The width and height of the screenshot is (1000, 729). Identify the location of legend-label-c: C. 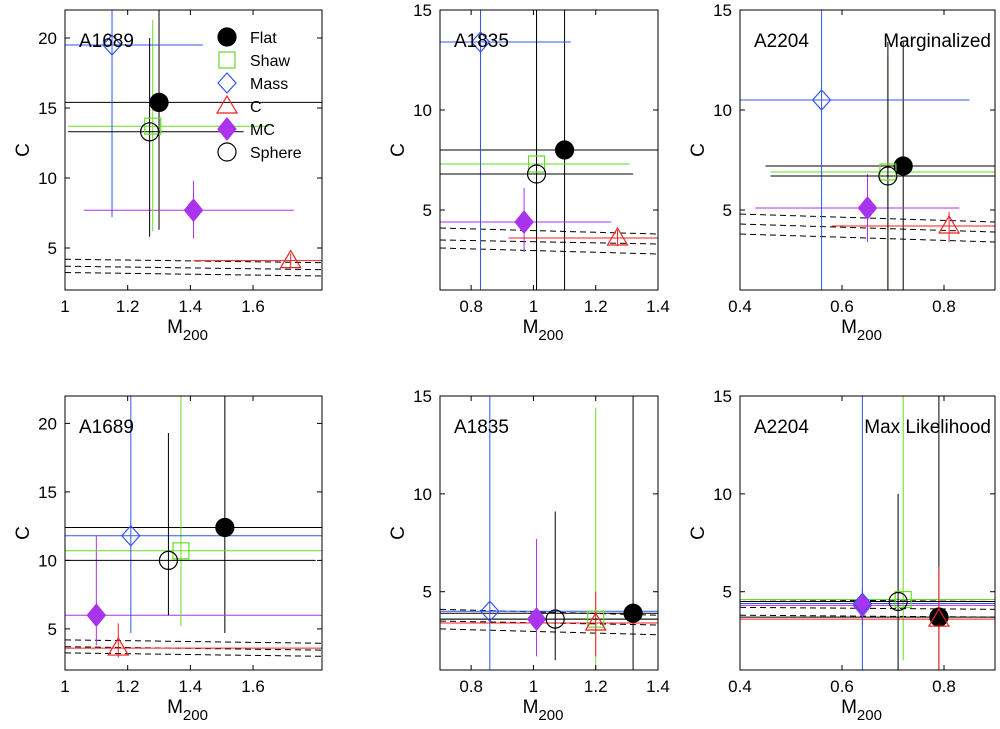
(256, 107).